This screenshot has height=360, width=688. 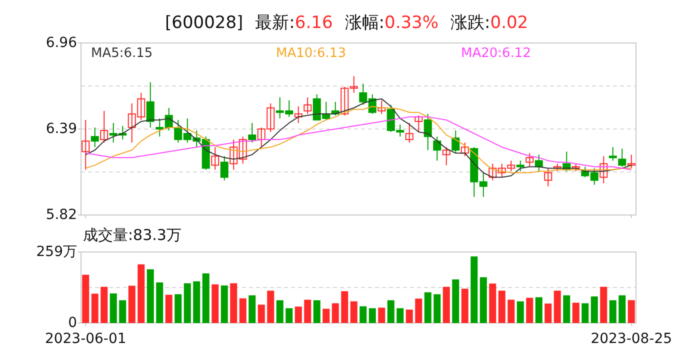 What do you see at coordinates (72, 323) in the screenshot?
I see `y-tick-label: 0` at bounding box center [72, 323].